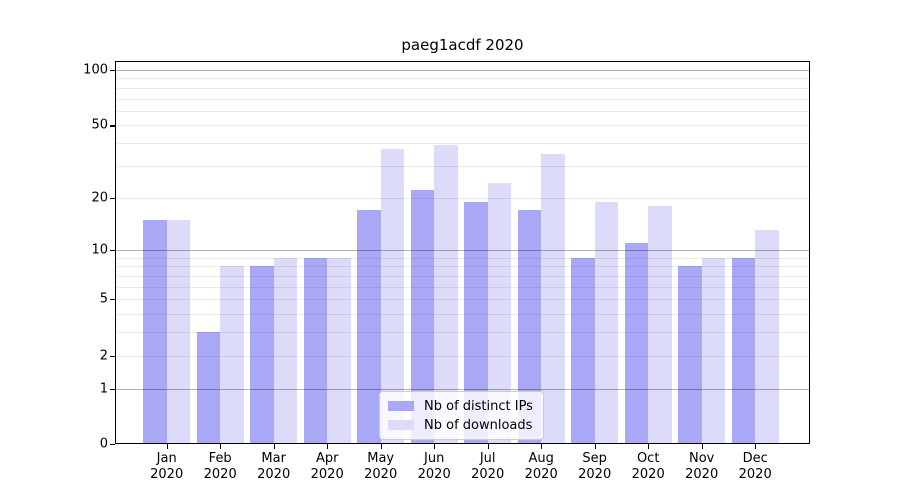  I want to click on bar-downloads-jan, so click(178, 331).